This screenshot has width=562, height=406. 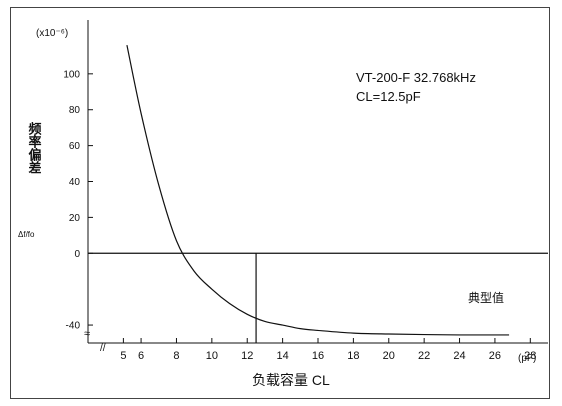 What do you see at coordinates (123, 356) in the screenshot?
I see `x-tick-label: 5` at bounding box center [123, 356].